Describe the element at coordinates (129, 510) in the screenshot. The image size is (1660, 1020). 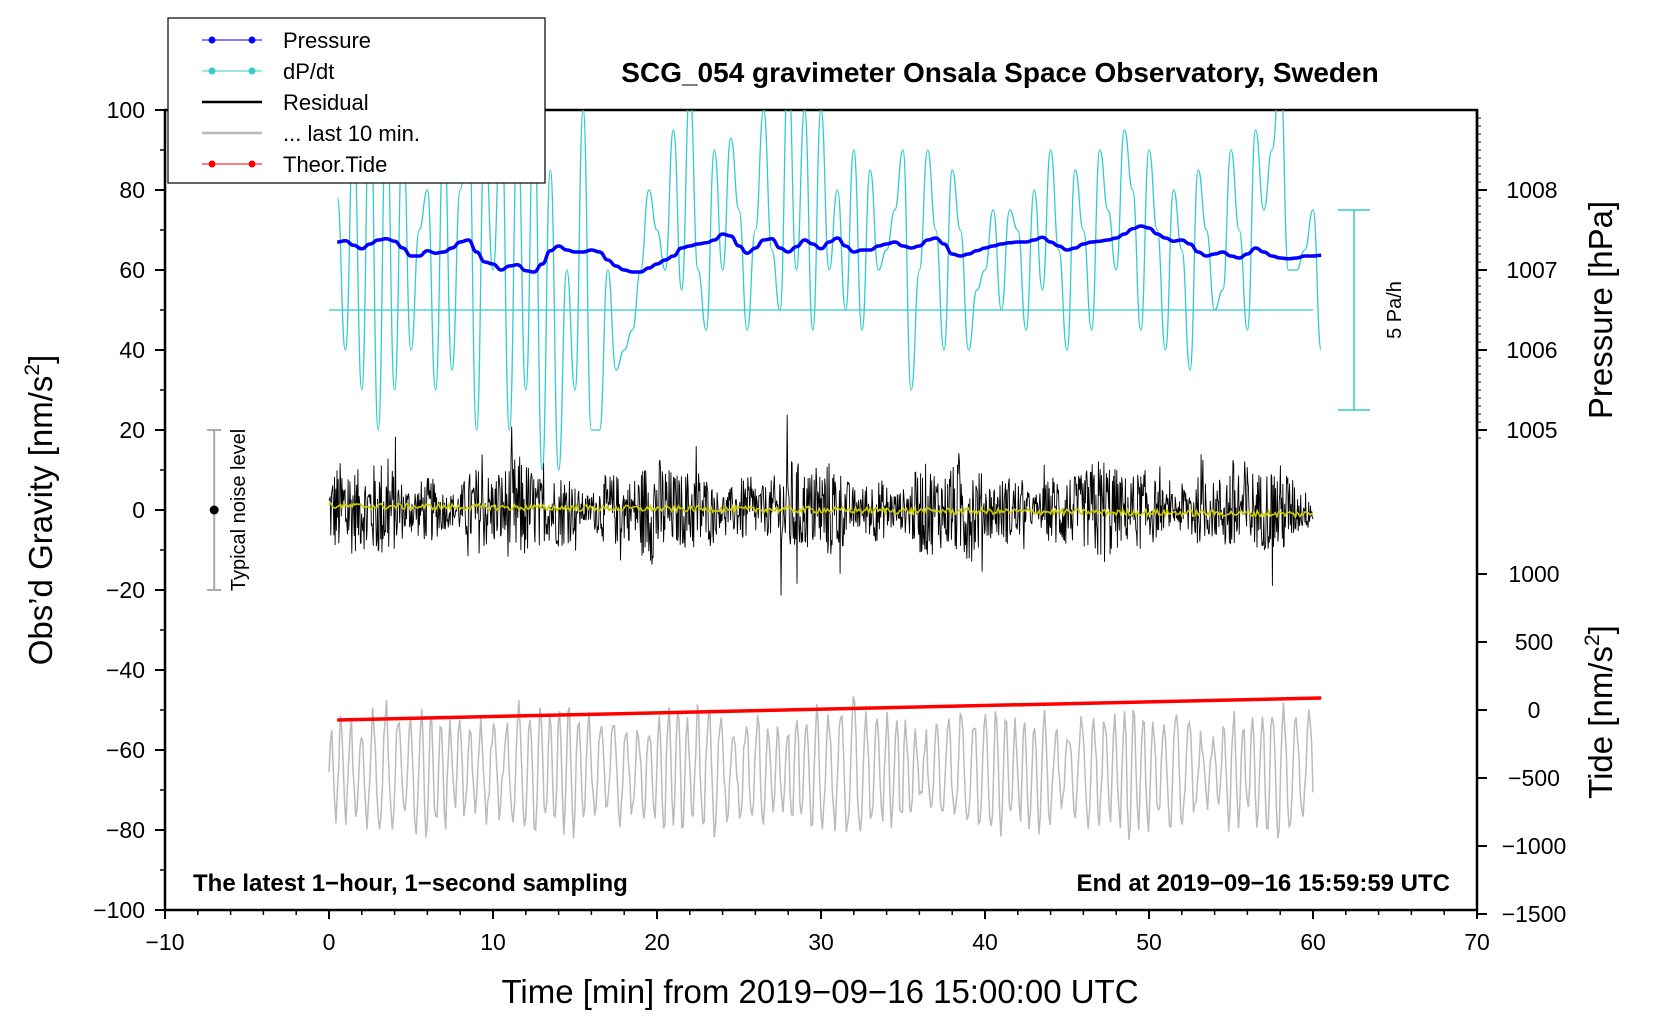
I see `y-axis-gravity: 100 80 60 40 20 0 −20 −40 −60 −80 −100` at that location.